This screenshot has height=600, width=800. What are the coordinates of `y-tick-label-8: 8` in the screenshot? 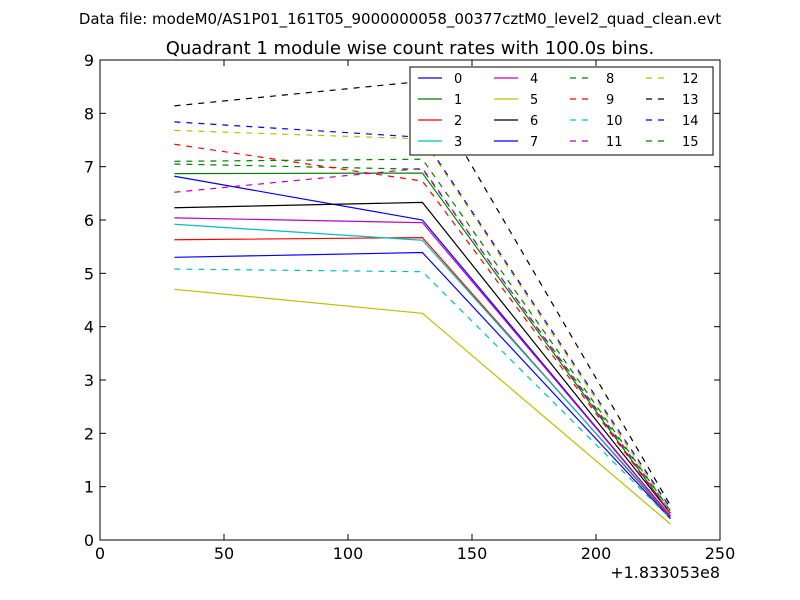 It's located at (89, 113).